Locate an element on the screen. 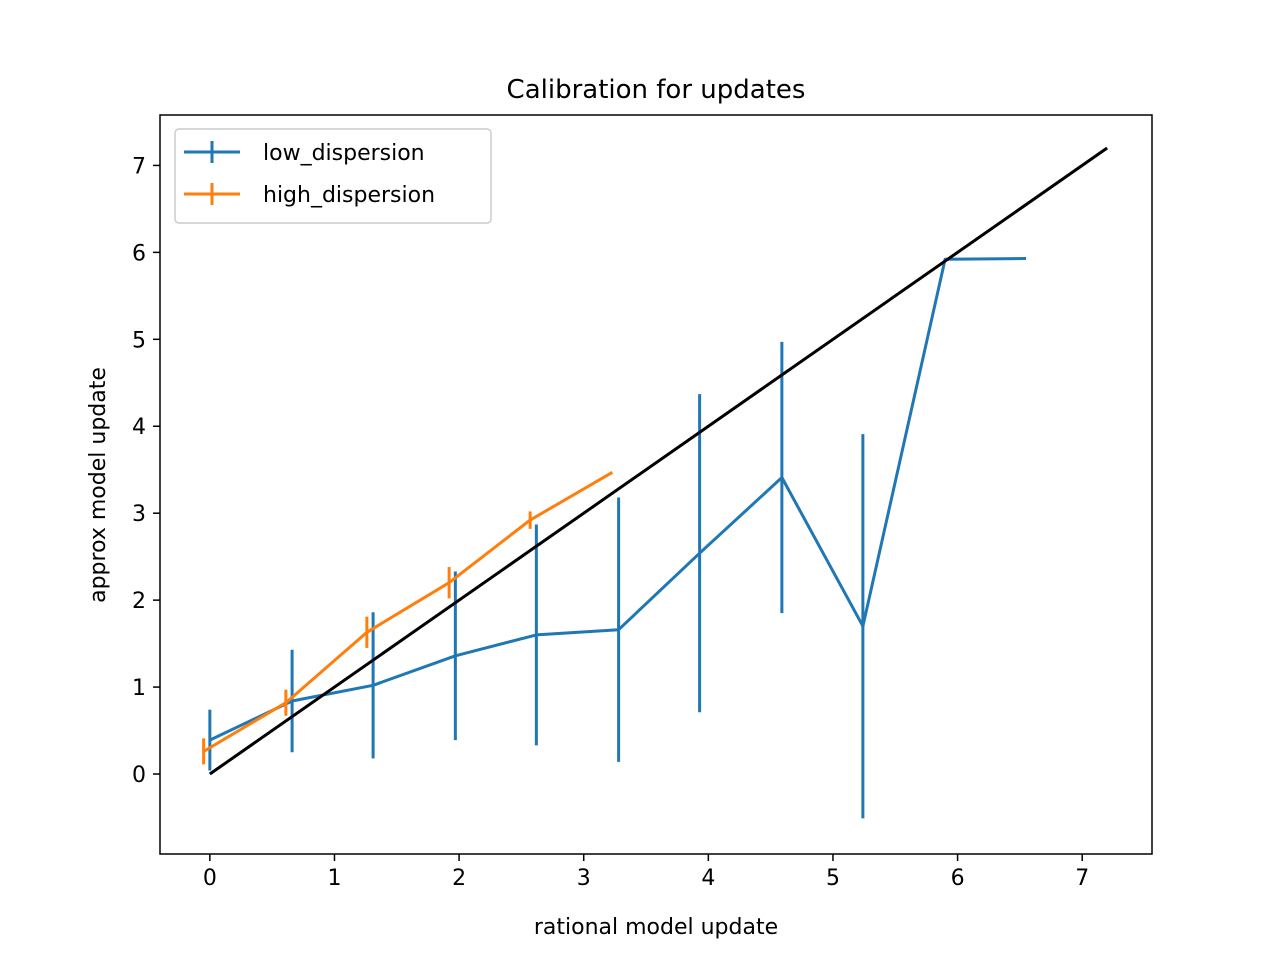 This screenshot has width=1280, height=960. y-tick-label: 1 is located at coordinates (139, 688).